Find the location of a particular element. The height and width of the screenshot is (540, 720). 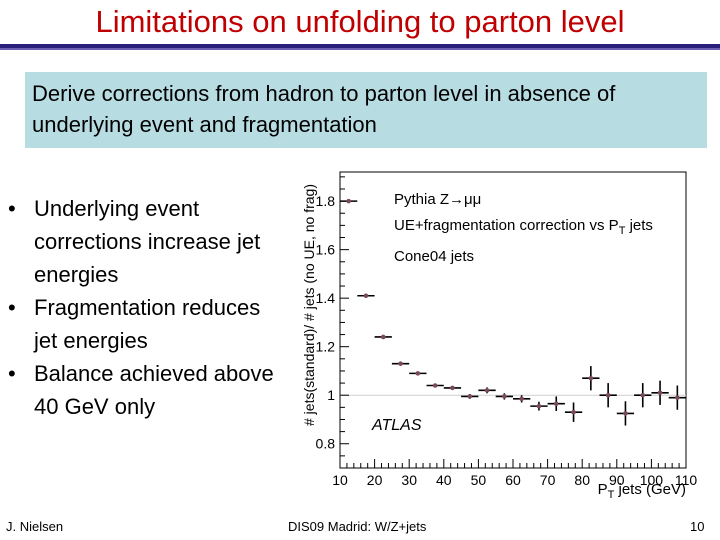

y-tick-label: 0.8 is located at coordinates (326, 444).